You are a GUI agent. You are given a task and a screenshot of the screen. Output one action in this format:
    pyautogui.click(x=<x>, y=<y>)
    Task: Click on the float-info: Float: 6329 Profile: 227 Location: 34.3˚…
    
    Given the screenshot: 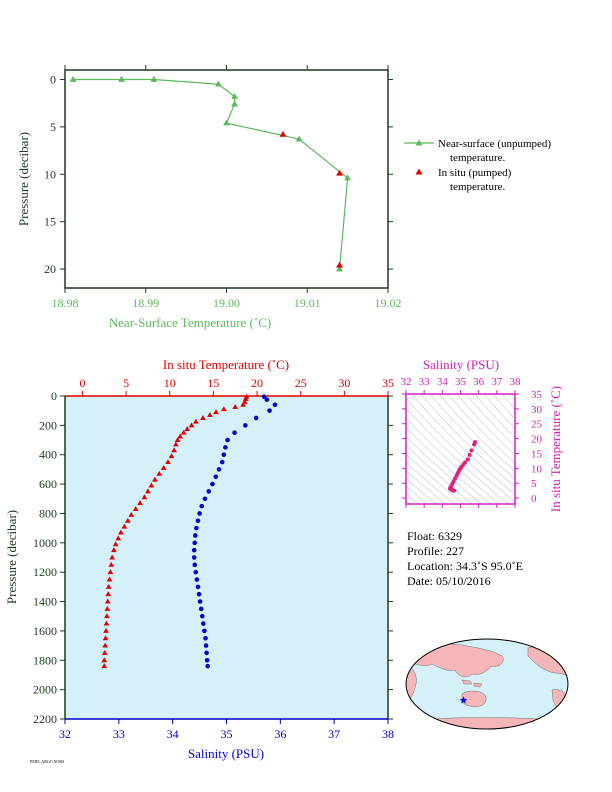 What is the action you would take?
    pyautogui.click(x=465, y=558)
    